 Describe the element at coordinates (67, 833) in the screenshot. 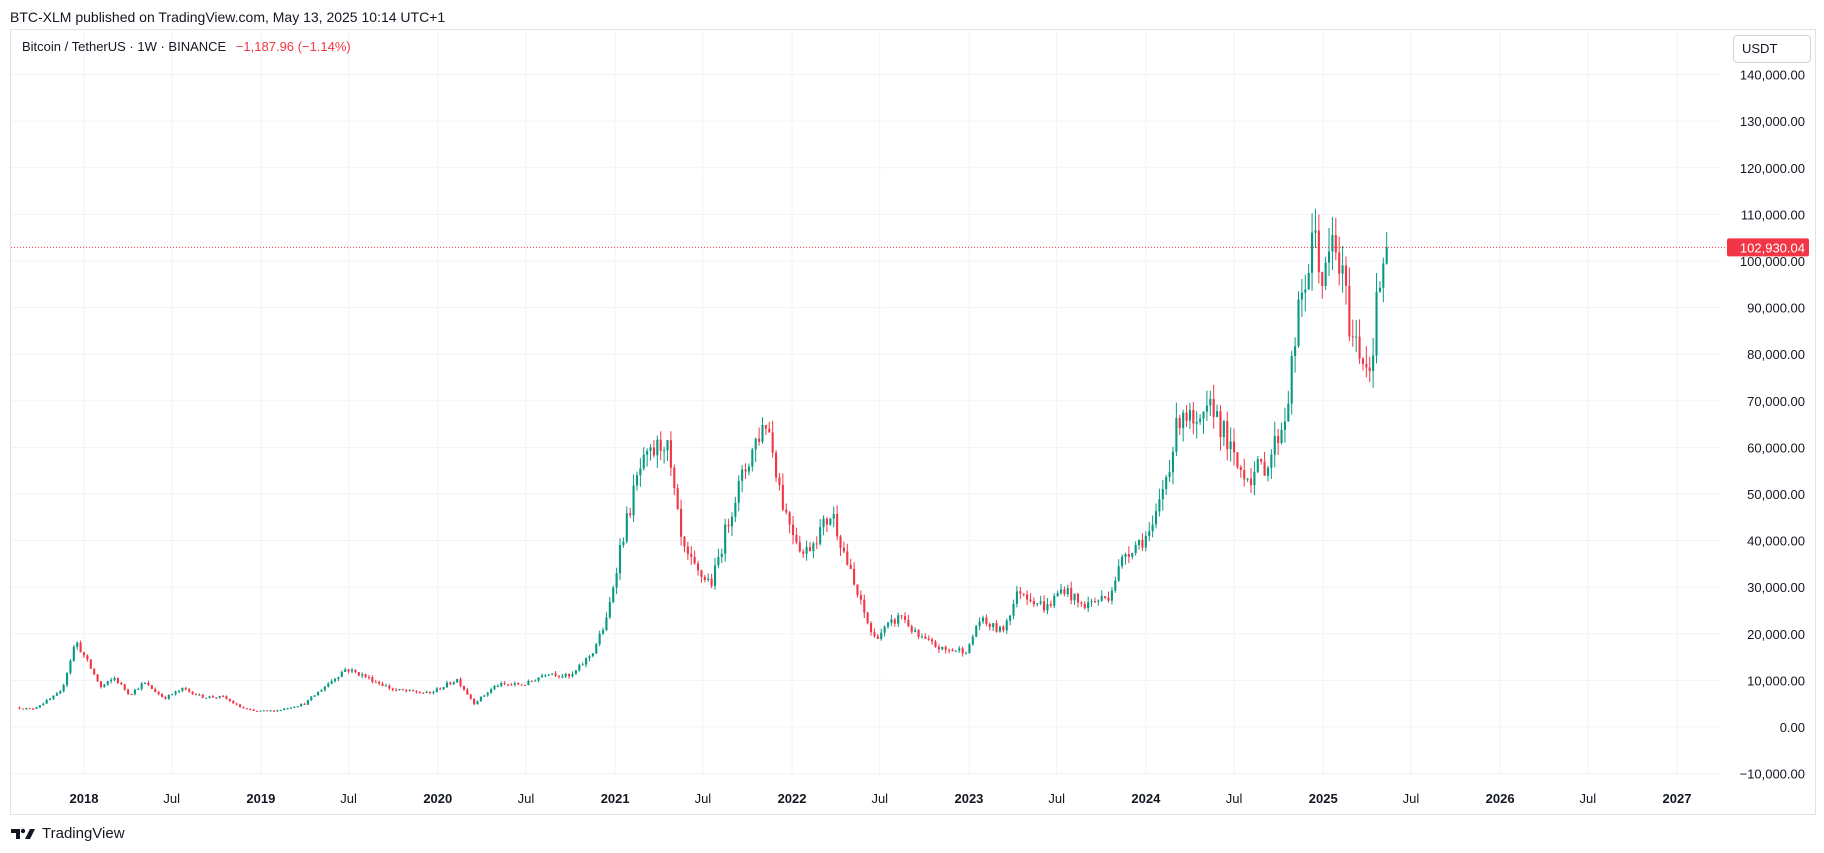

I see `footer-brand: TradingView` at that location.